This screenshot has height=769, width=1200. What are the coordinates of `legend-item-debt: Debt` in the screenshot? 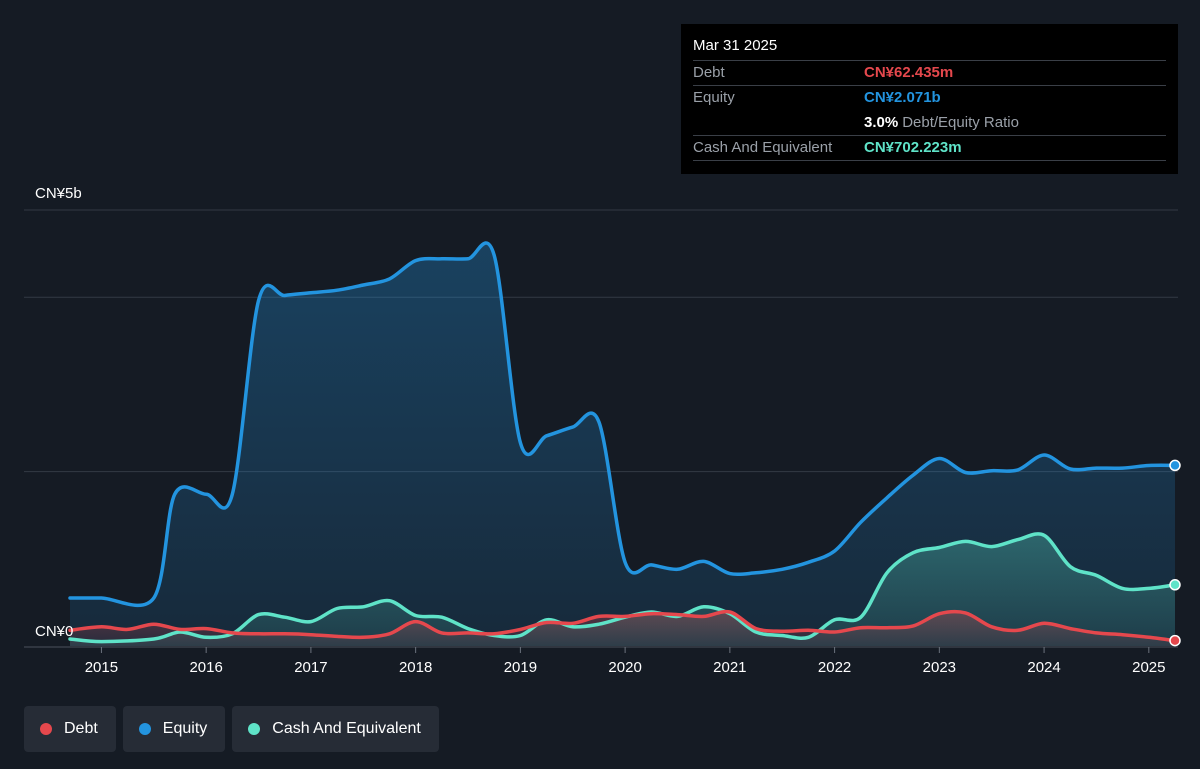 It's located at (70, 729).